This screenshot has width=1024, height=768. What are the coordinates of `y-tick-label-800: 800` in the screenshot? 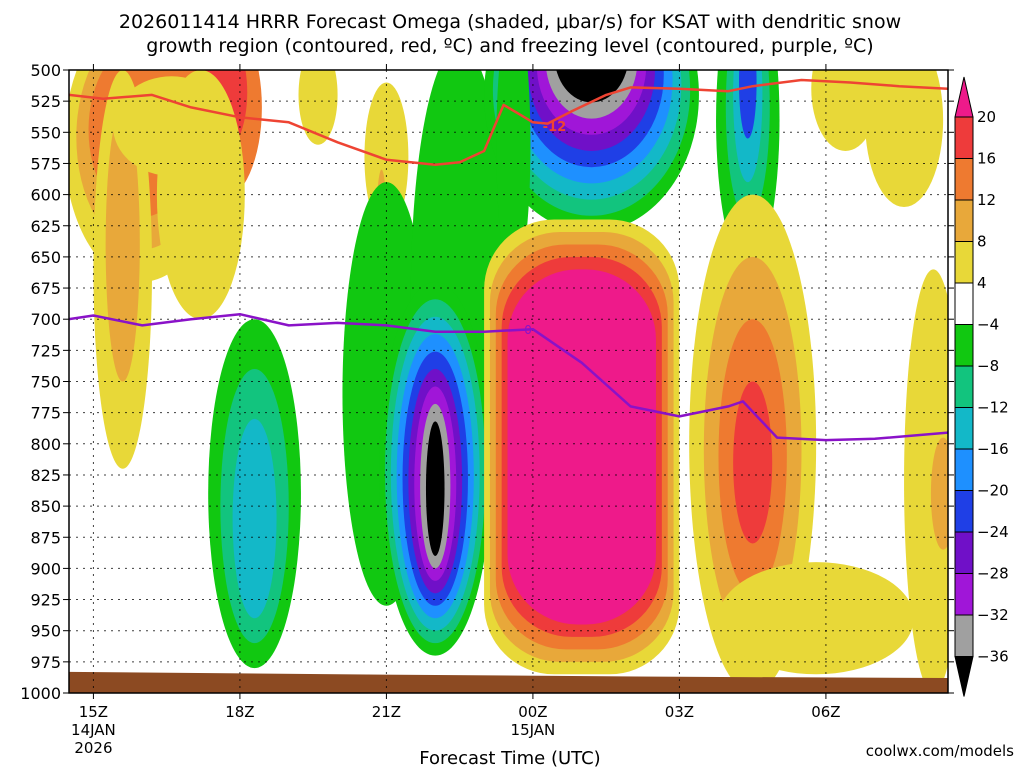 It's located at (45, 444).